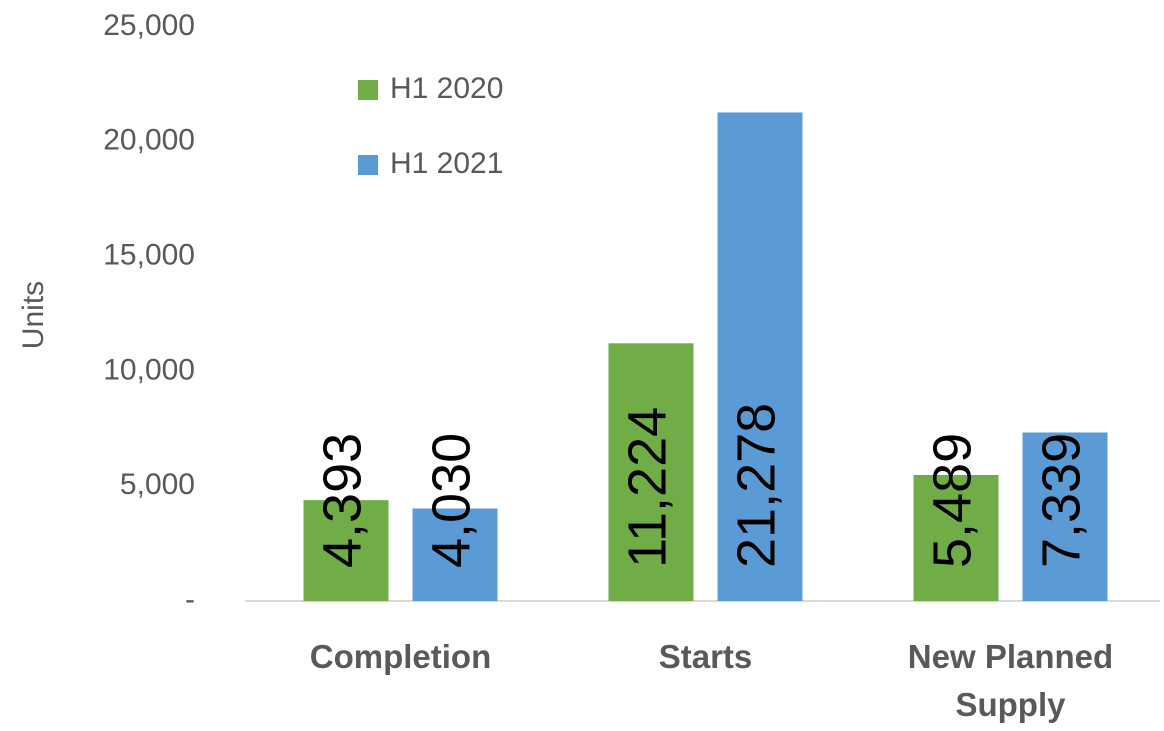  I want to click on y-tick-label: 20,000, so click(149, 140).